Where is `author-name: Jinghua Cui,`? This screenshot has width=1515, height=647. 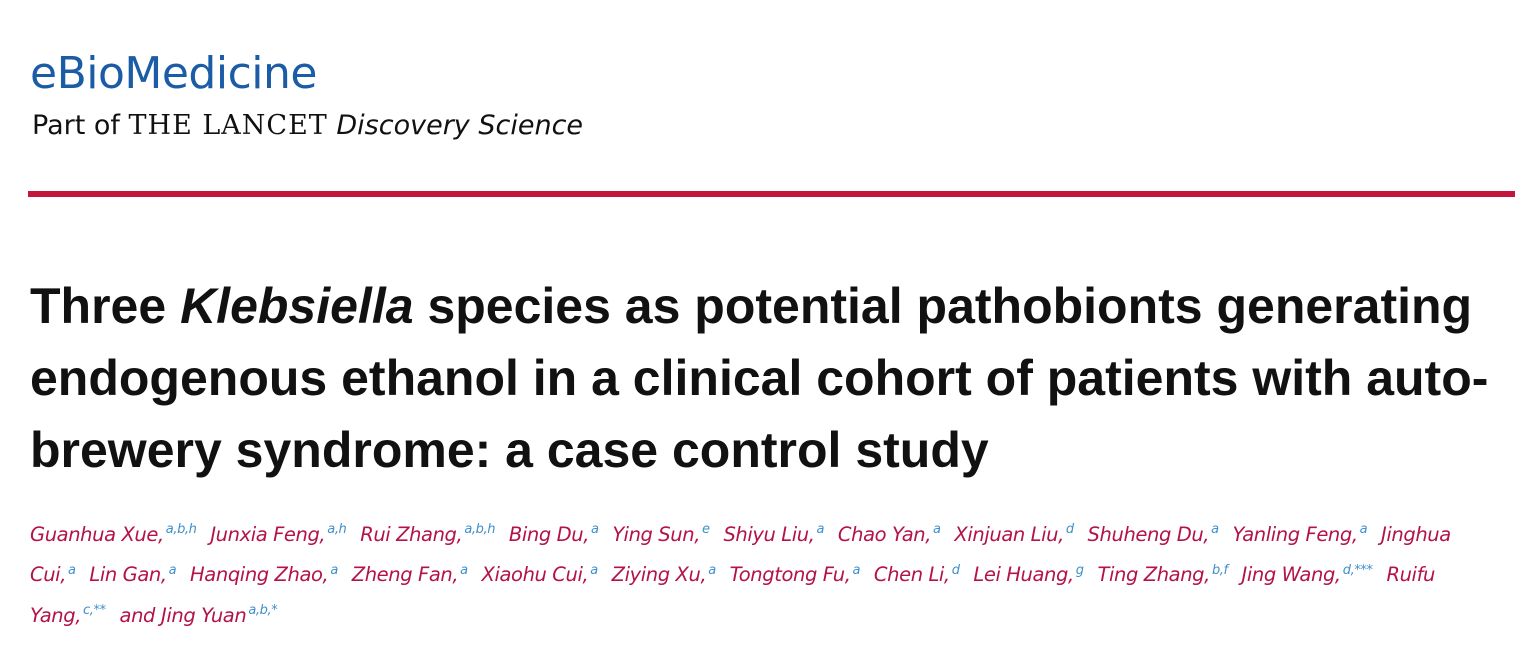
author-name: Jinghua Cui, is located at coordinates (740, 554).